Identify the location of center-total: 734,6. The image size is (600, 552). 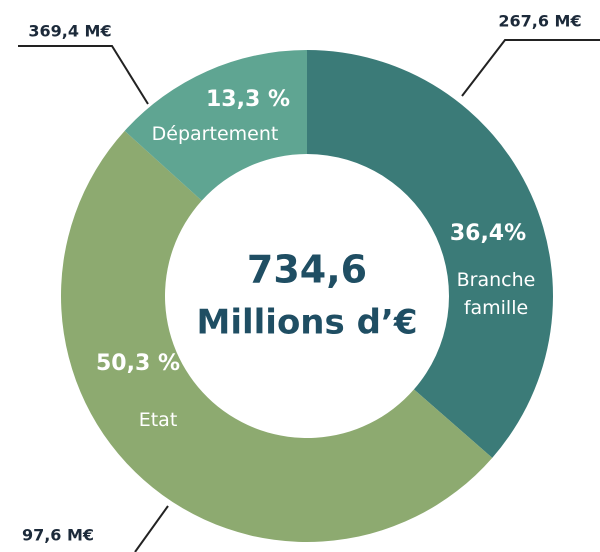
(307, 270).